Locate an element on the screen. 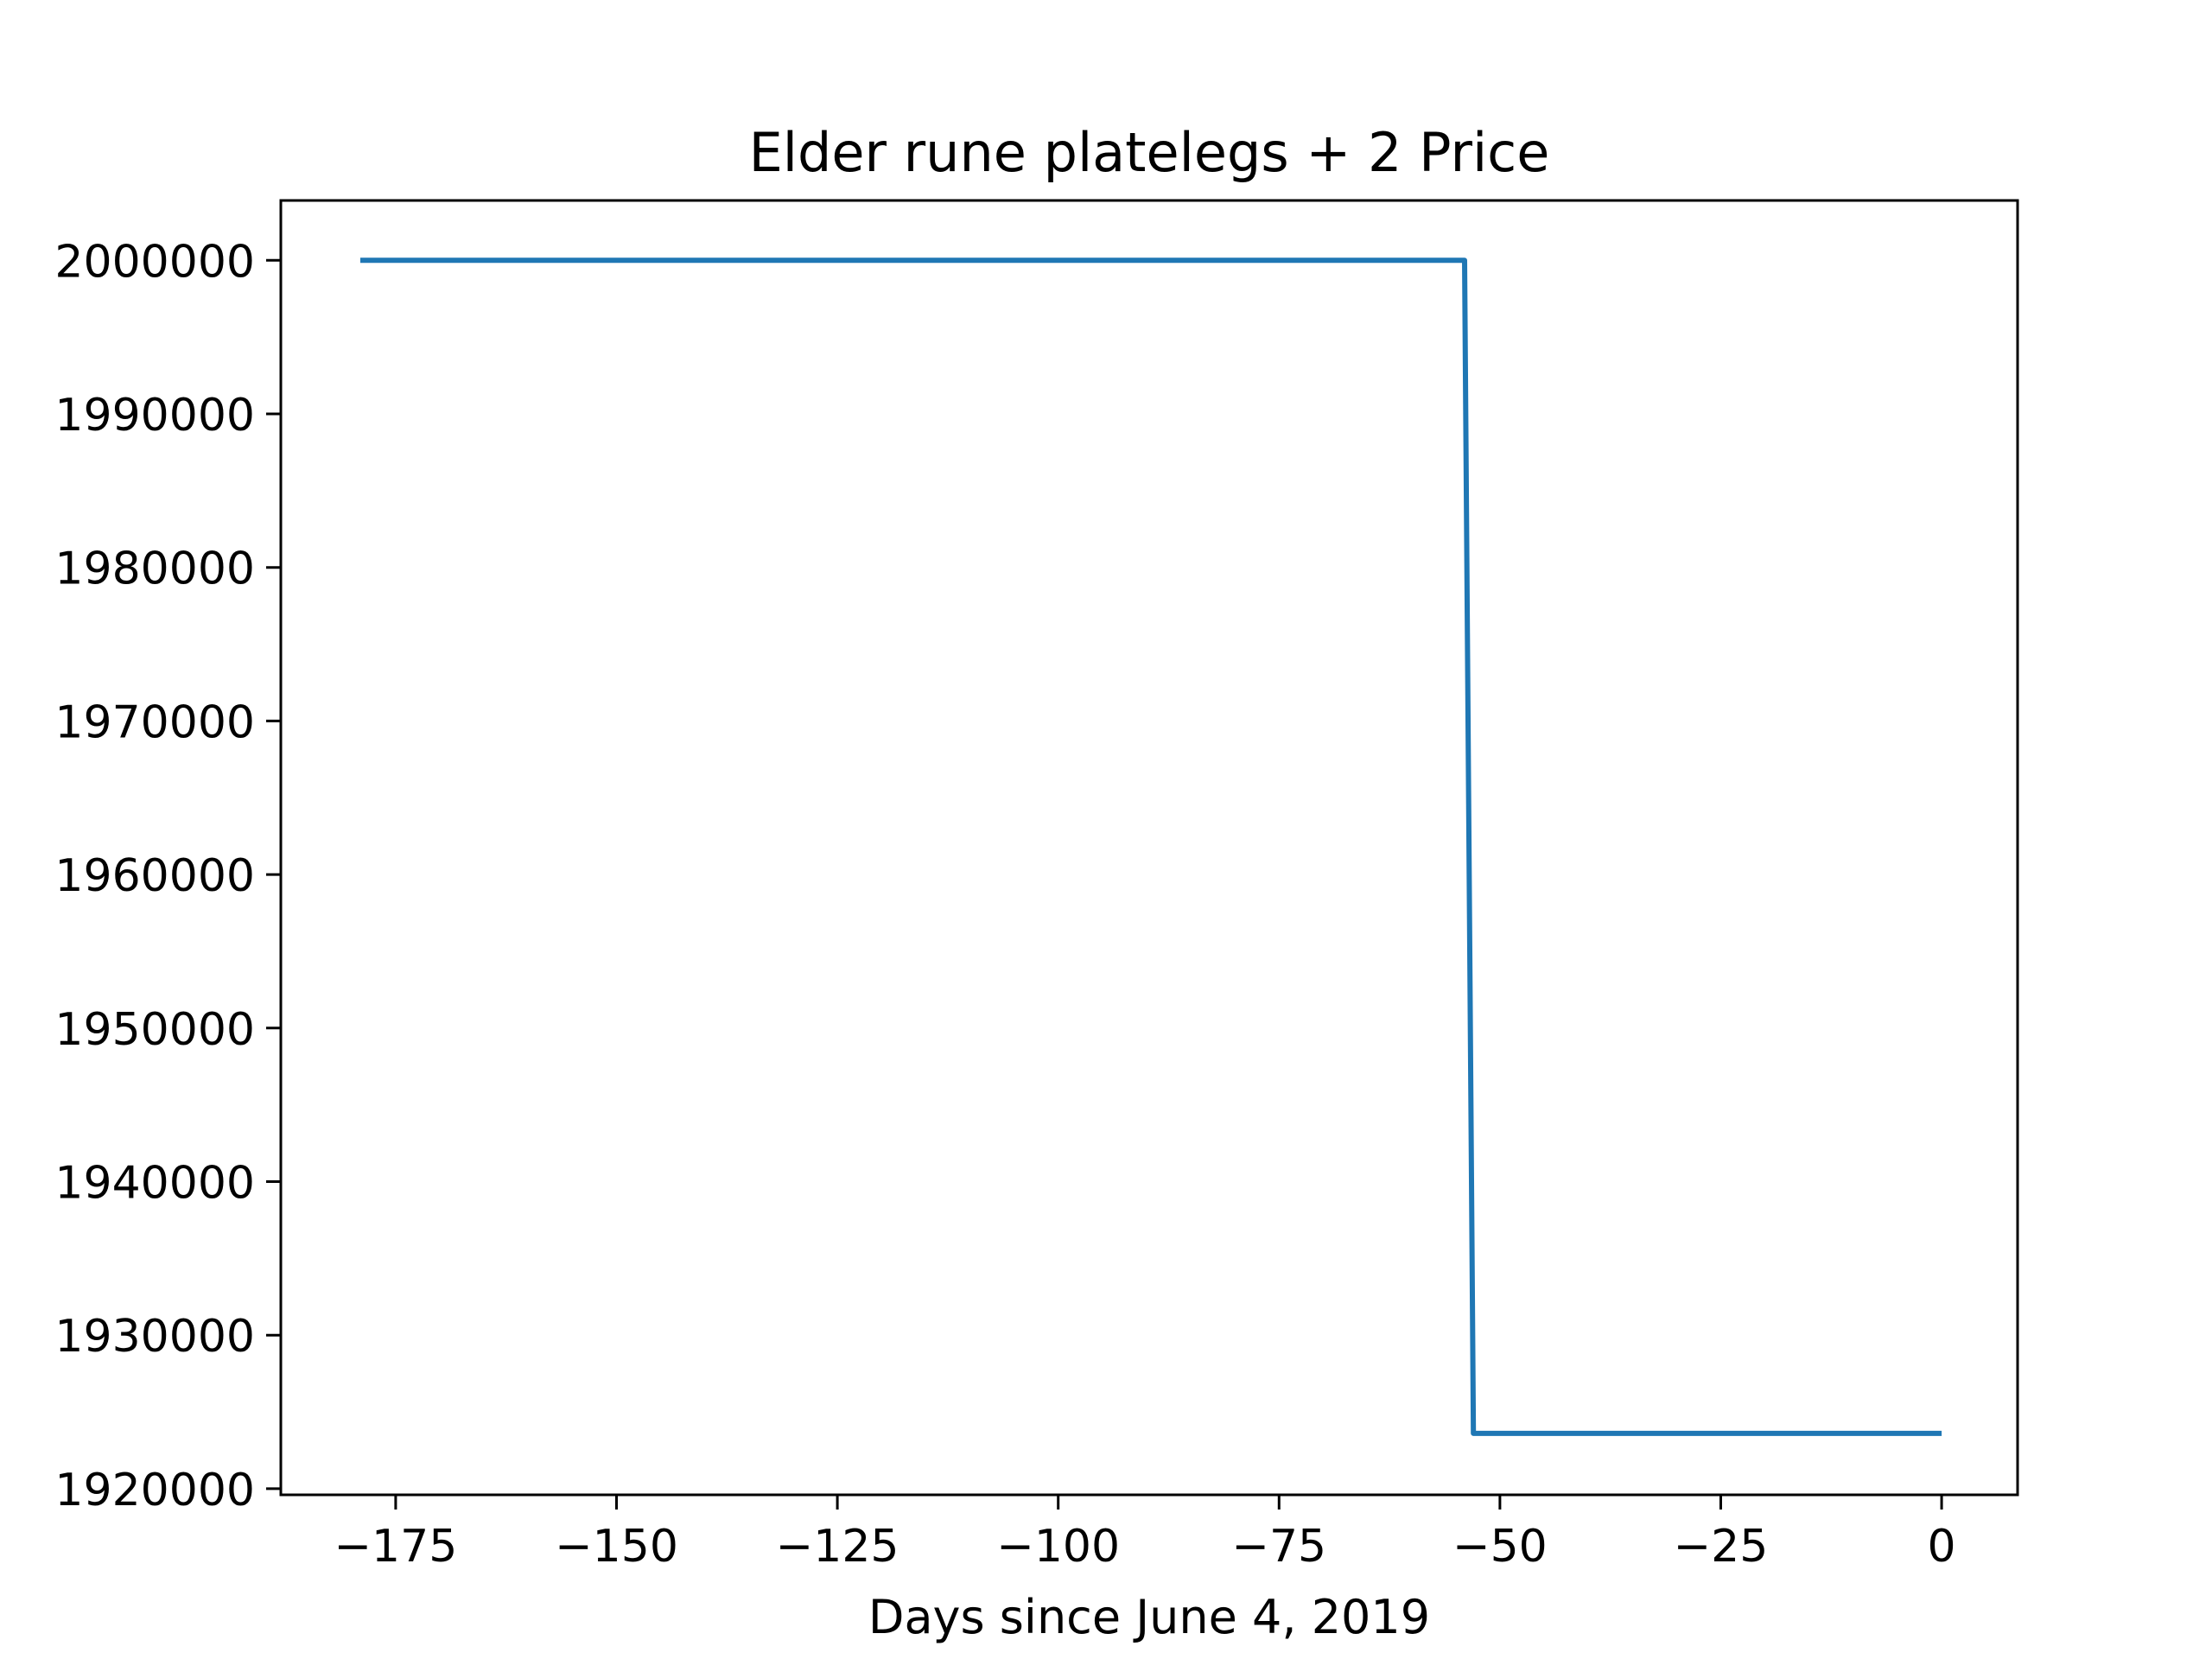 Image resolution: width=2212 pixels, height=1659 pixels. x-tick-label: −100 is located at coordinates (1058, 1547).